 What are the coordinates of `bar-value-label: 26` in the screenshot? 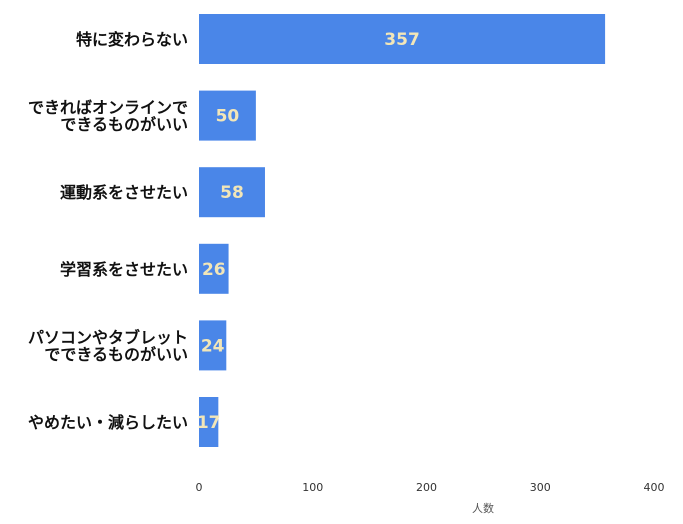 It's located at (214, 270).